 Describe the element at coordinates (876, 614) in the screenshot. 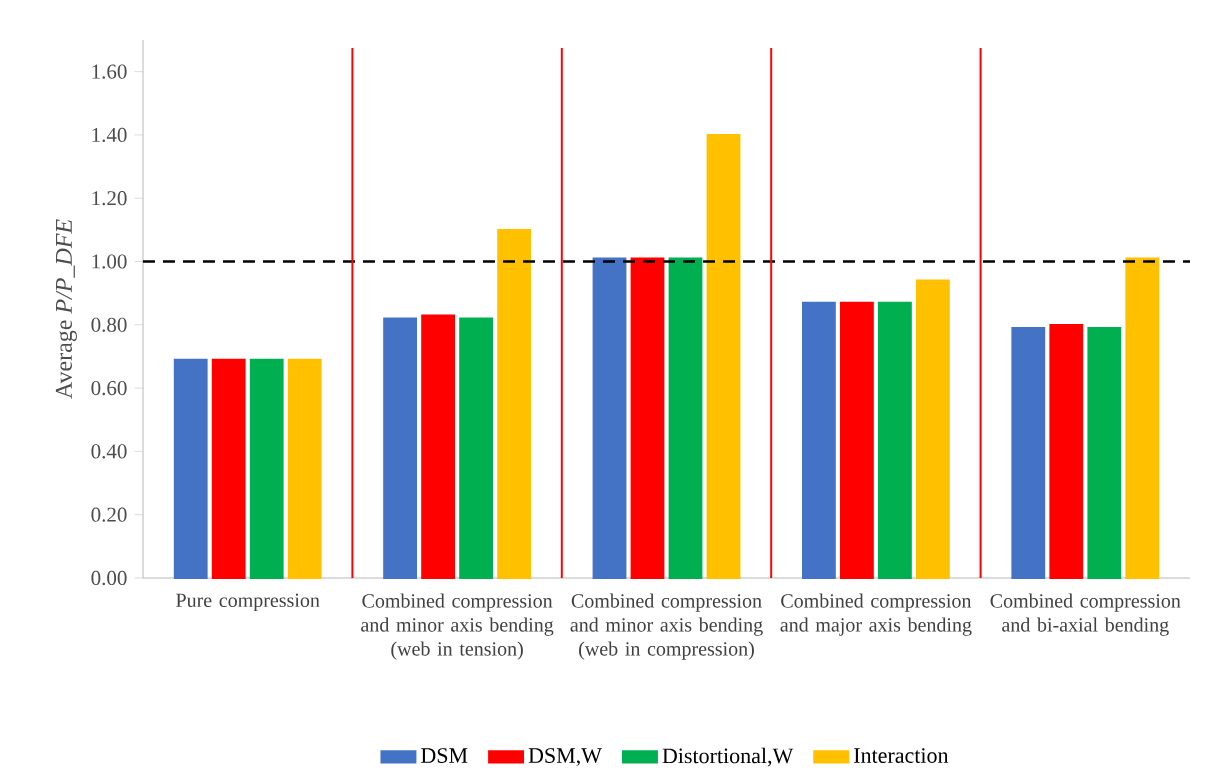

I see `x-tick-label: Combined compression and major axis bending` at that location.